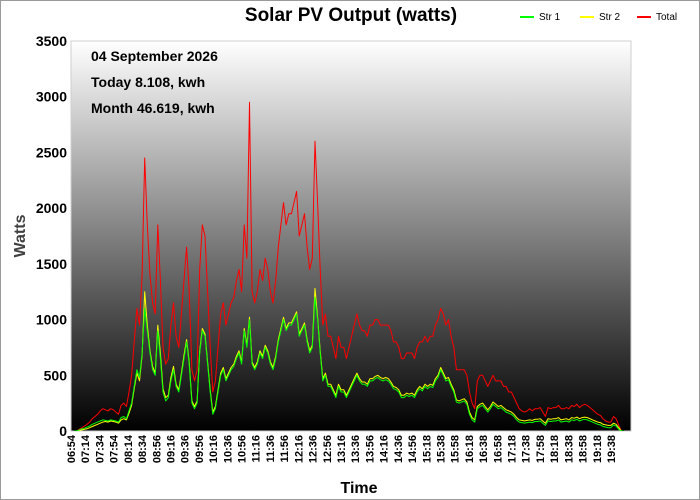 The image size is (700, 500). What do you see at coordinates (427, 449) in the screenshot?
I see `x-tick-label: 15:18` at bounding box center [427, 449].